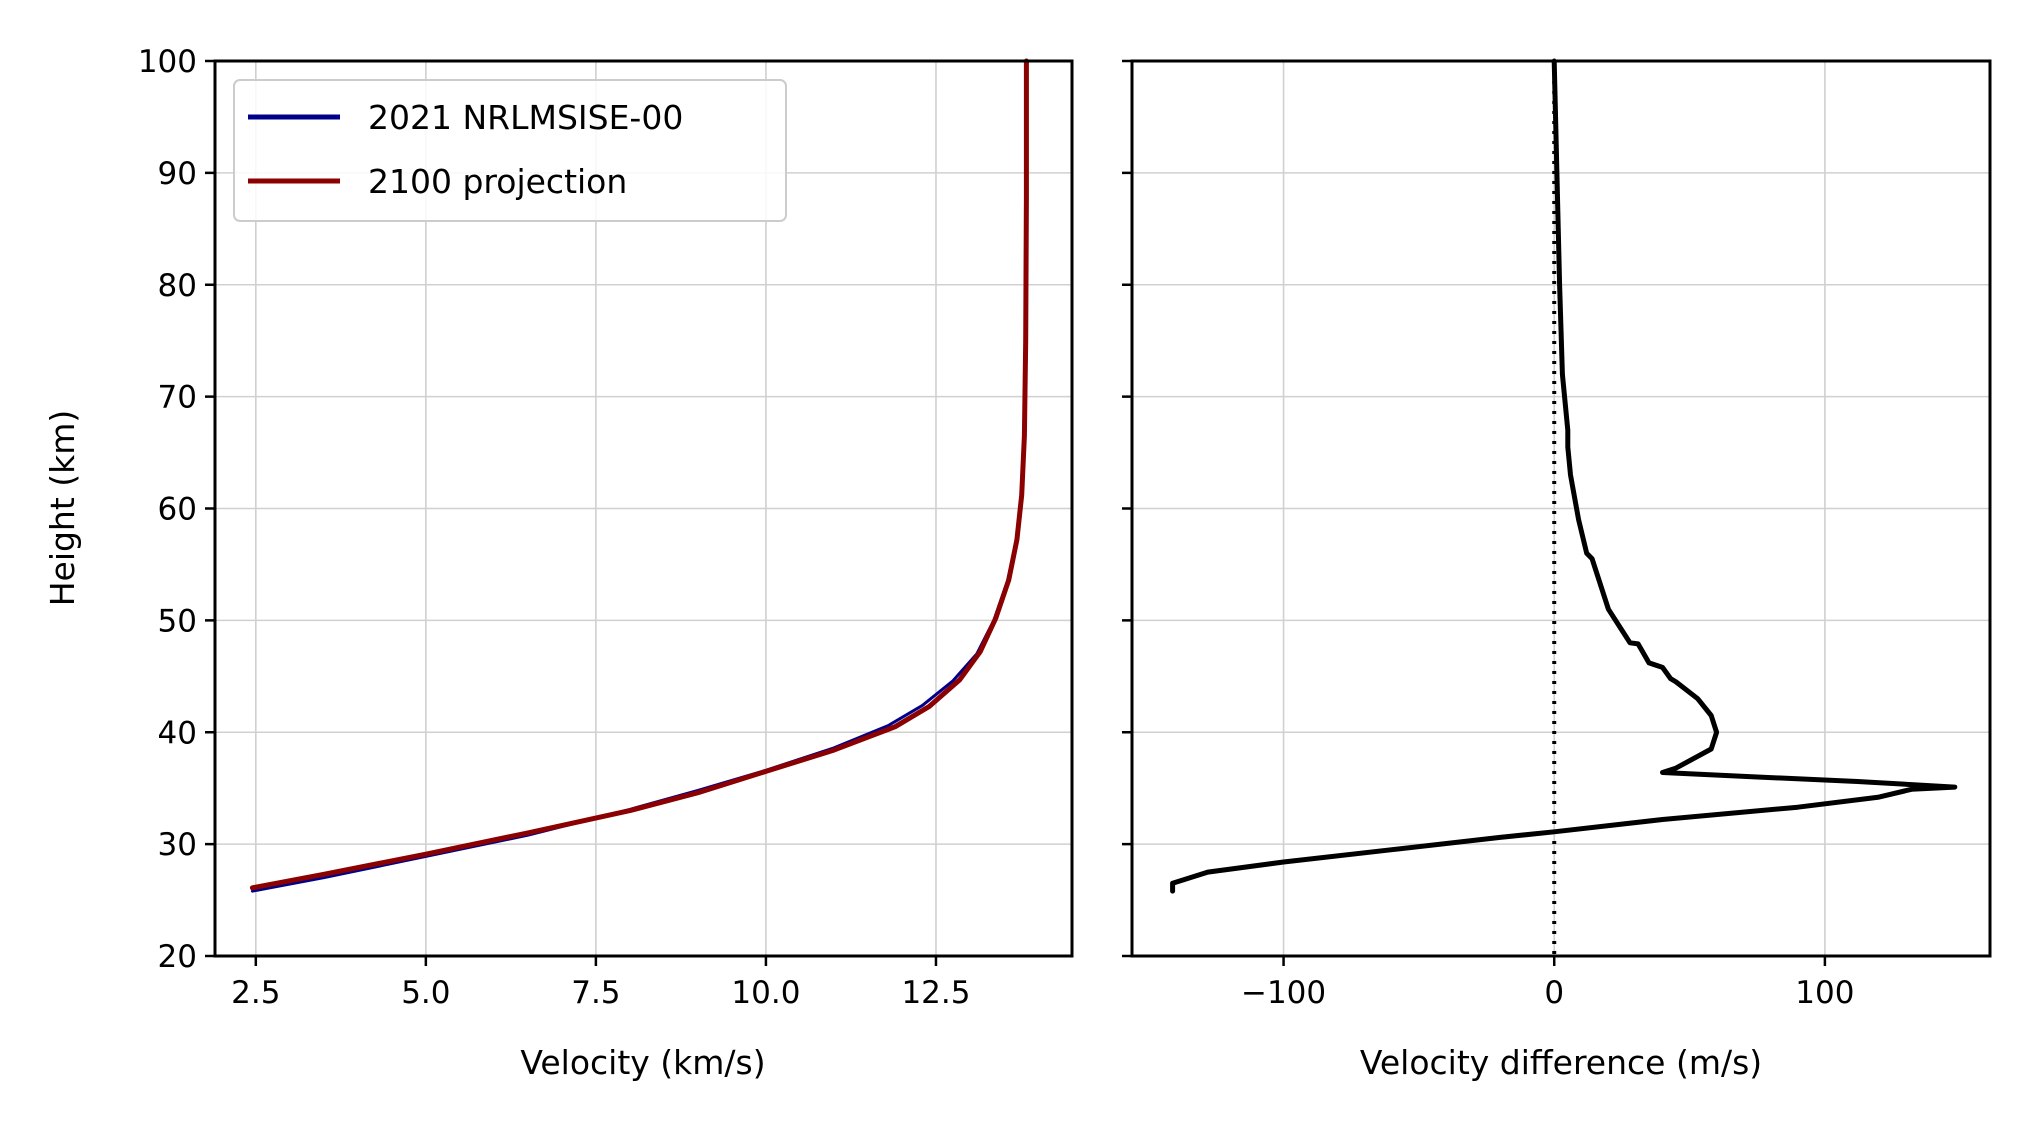 The height and width of the screenshot is (1125, 2025). I want to click on x-tick-label-right-2: 100, so click(1824, 993).